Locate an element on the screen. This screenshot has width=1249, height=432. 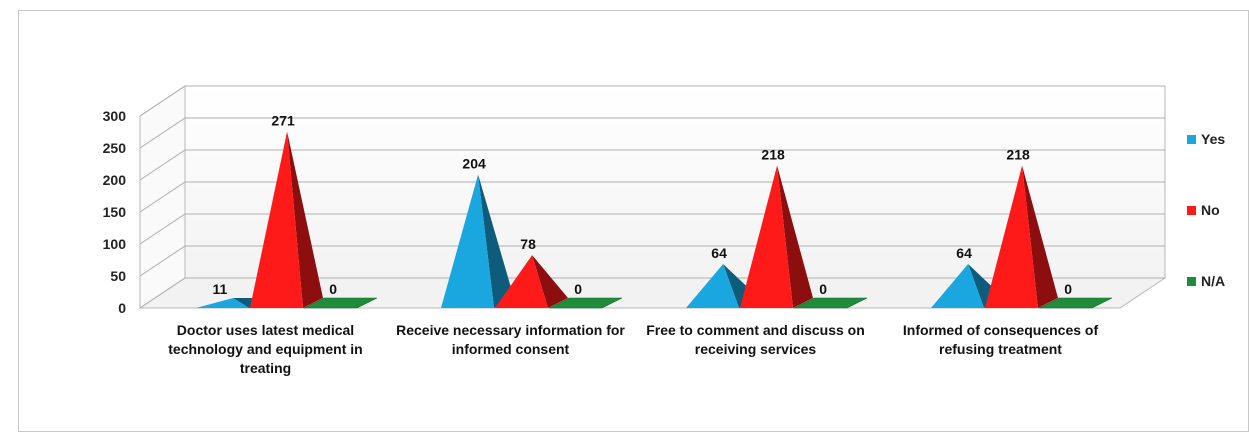
y-tick-label: 150 is located at coordinates (115, 212).